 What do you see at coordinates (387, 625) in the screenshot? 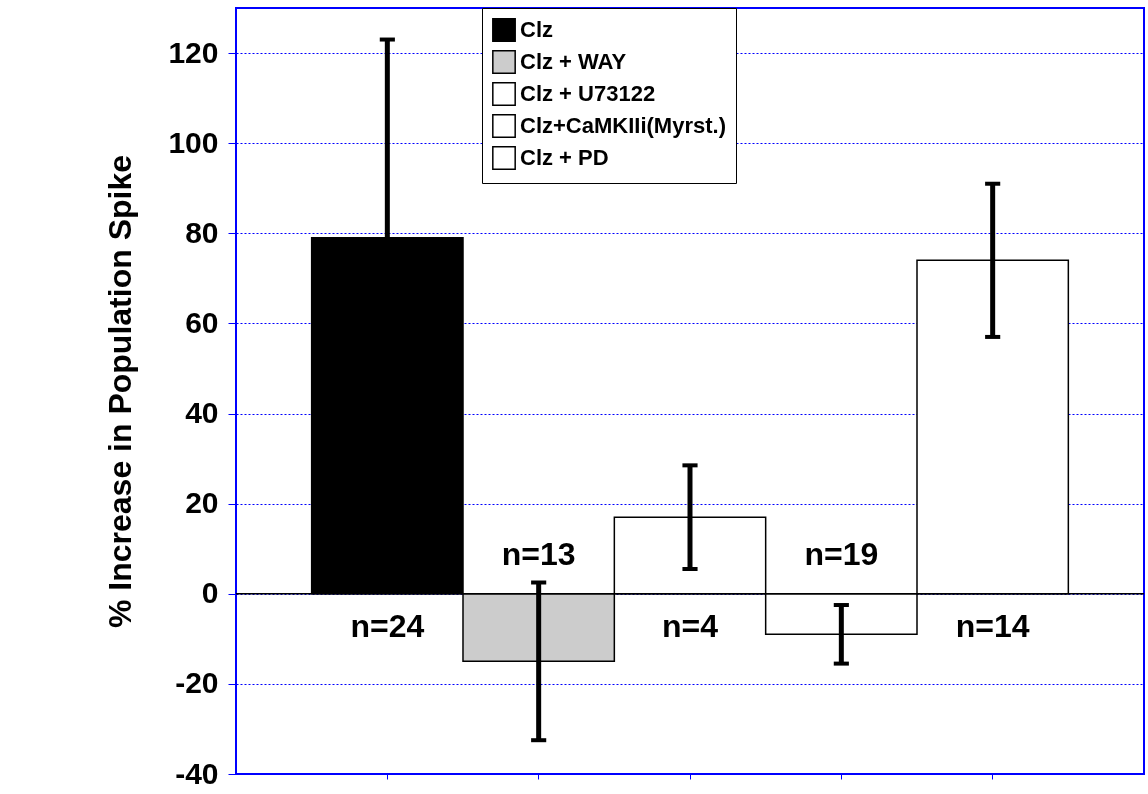
I see `annotation: n=24` at bounding box center [387, 625].